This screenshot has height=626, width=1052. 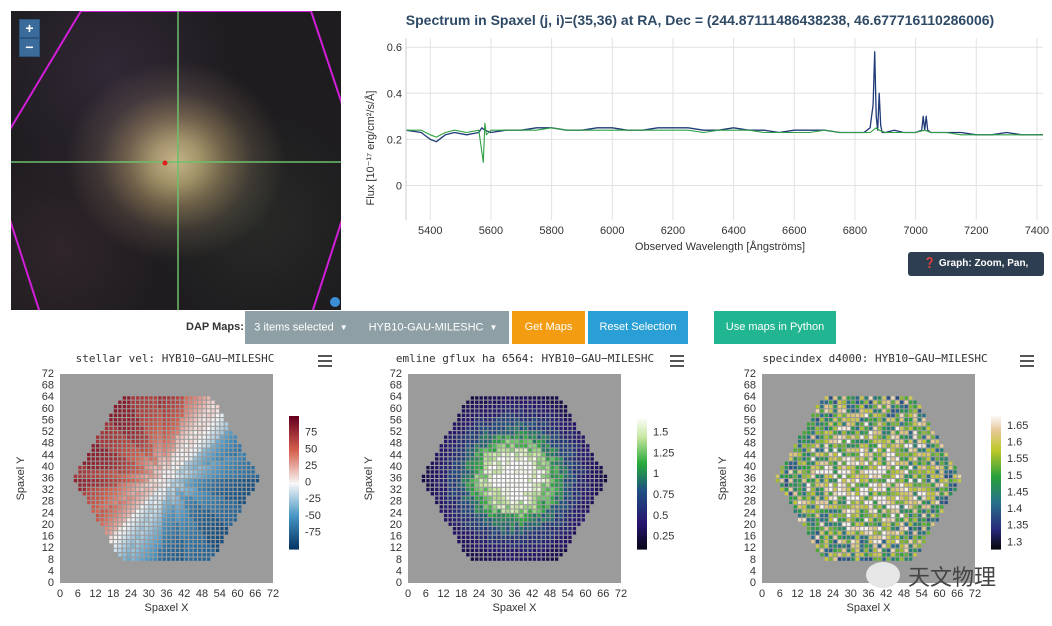 I want to click on graph-help-button: ❓ Graph: Zoom, Pan, Values, so click(x=976, y=272).